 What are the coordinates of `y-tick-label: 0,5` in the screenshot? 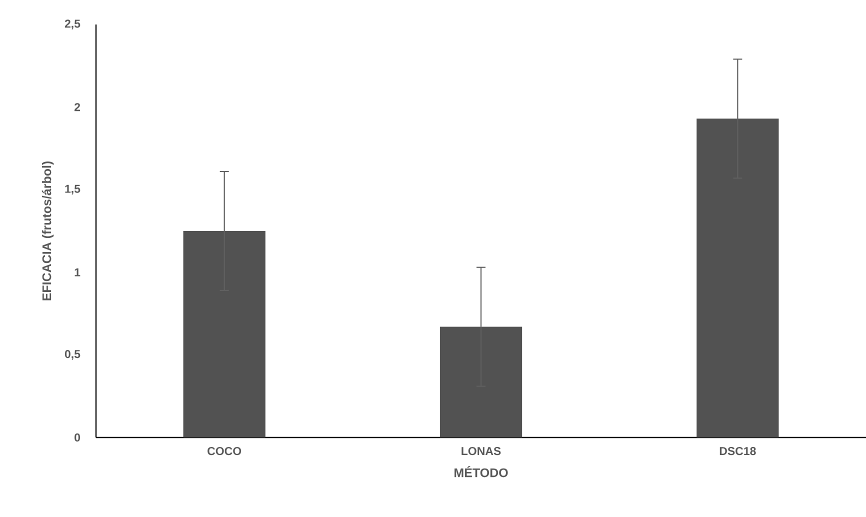 It's located at (72, 355).